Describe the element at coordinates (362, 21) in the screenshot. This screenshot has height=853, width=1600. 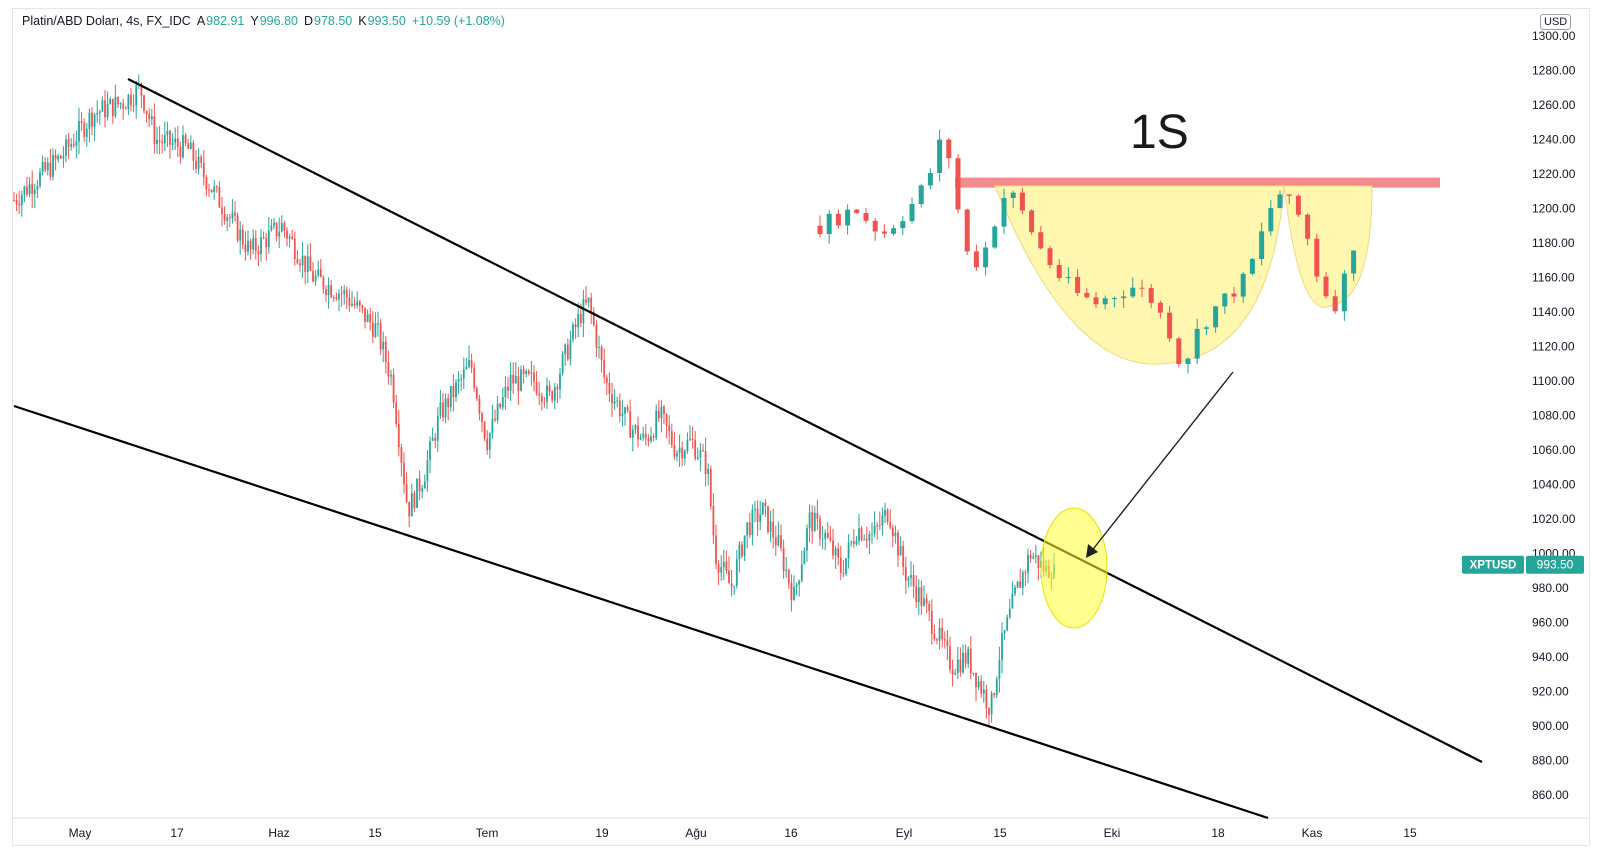
I see `legend-close-label: K` at that location.